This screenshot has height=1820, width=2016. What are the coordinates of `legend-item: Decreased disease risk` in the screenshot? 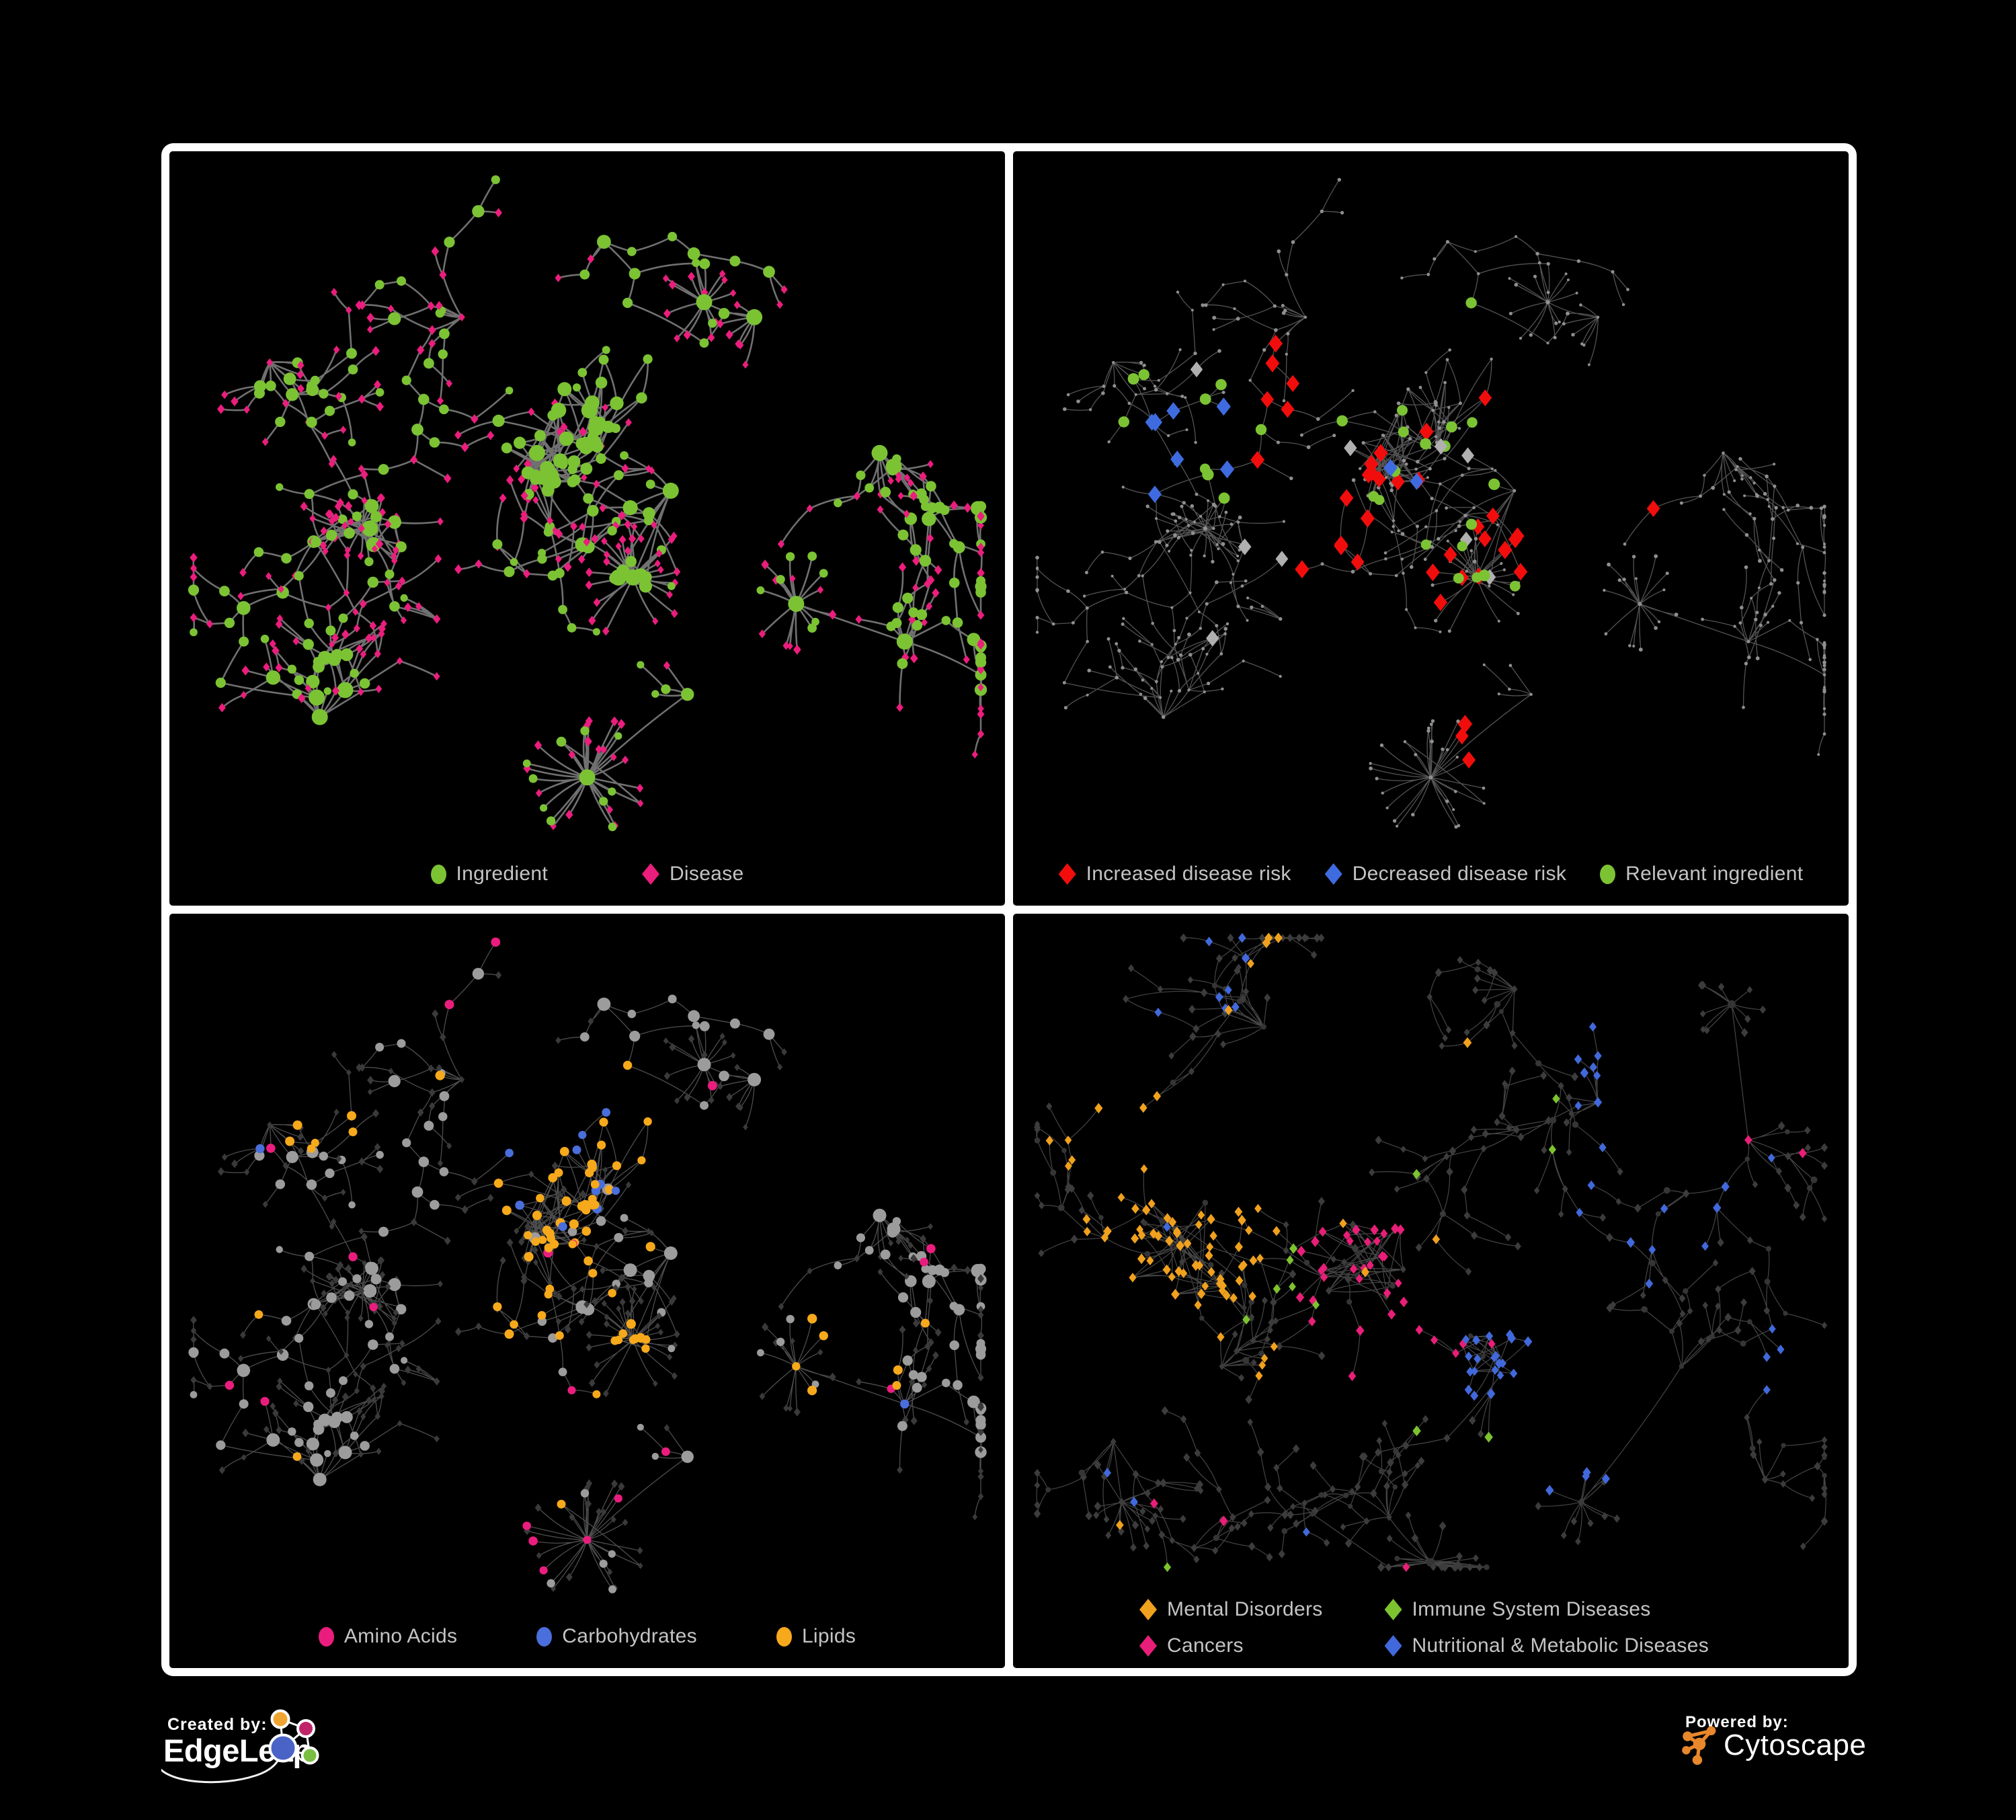 It's located at (1445, 874).